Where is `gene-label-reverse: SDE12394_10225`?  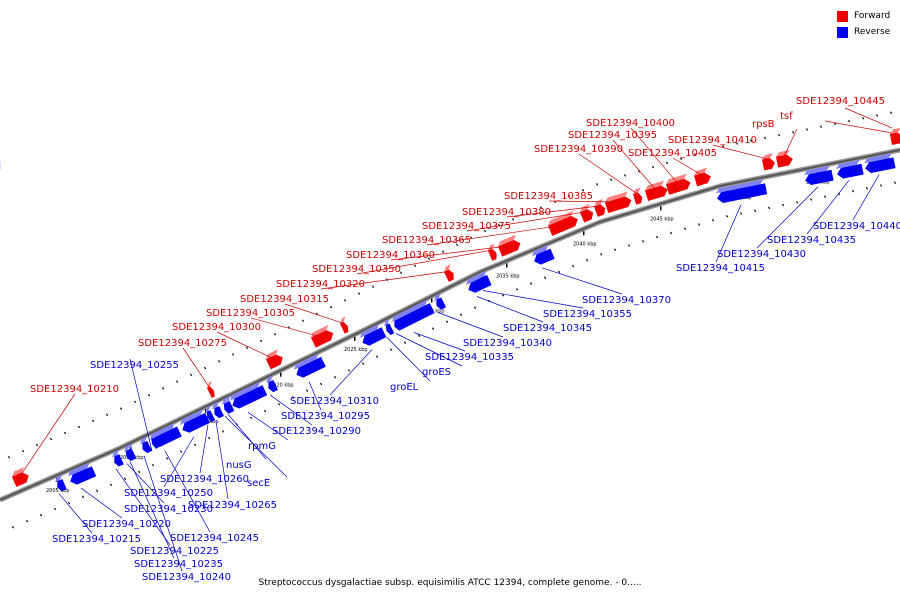 gene-label-reverse: SDE12394_10225 is located at coordinates (174, 551).